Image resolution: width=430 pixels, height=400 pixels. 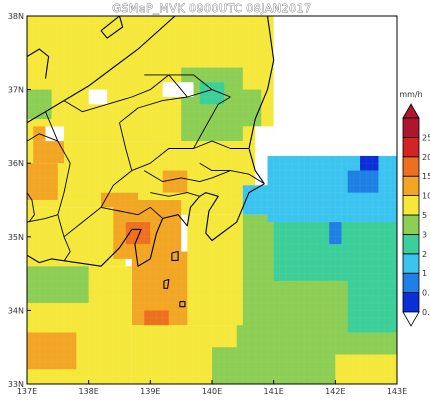 What do you see at coordinates (424, 254) in the screenshot?
I see `colorbar-label: 2` at bounding box center [424, 254].